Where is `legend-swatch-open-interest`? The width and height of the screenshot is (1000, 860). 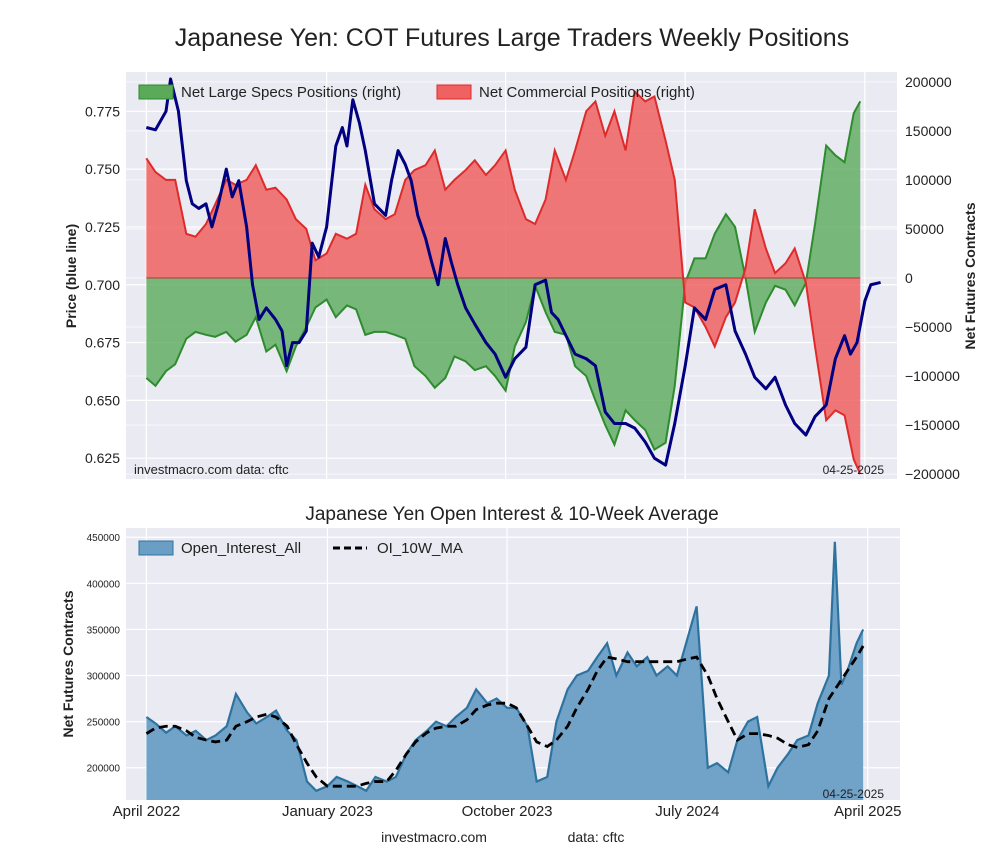
legend-swatch-open-interest is located at coordinates (156, 548).